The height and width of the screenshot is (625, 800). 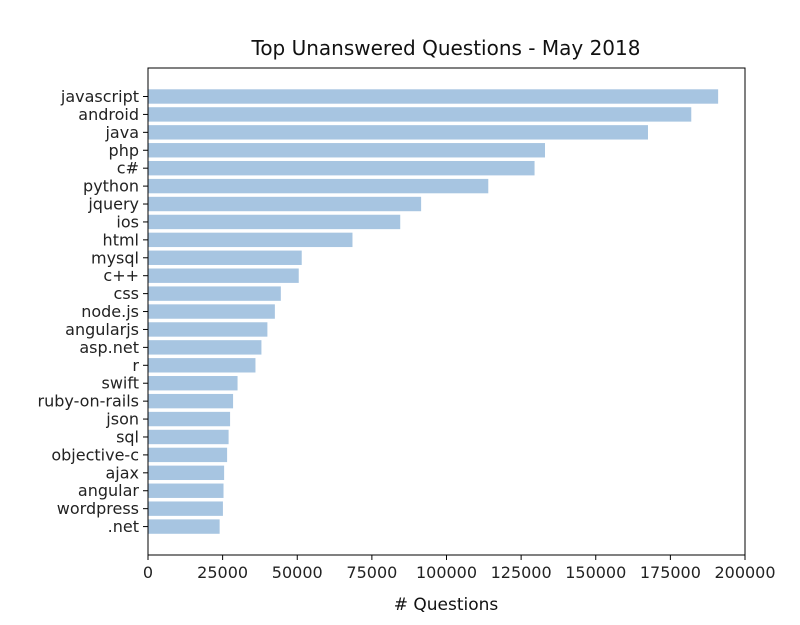 I want to click on bar-ruby-on-rails, so click(x=191, y=401).